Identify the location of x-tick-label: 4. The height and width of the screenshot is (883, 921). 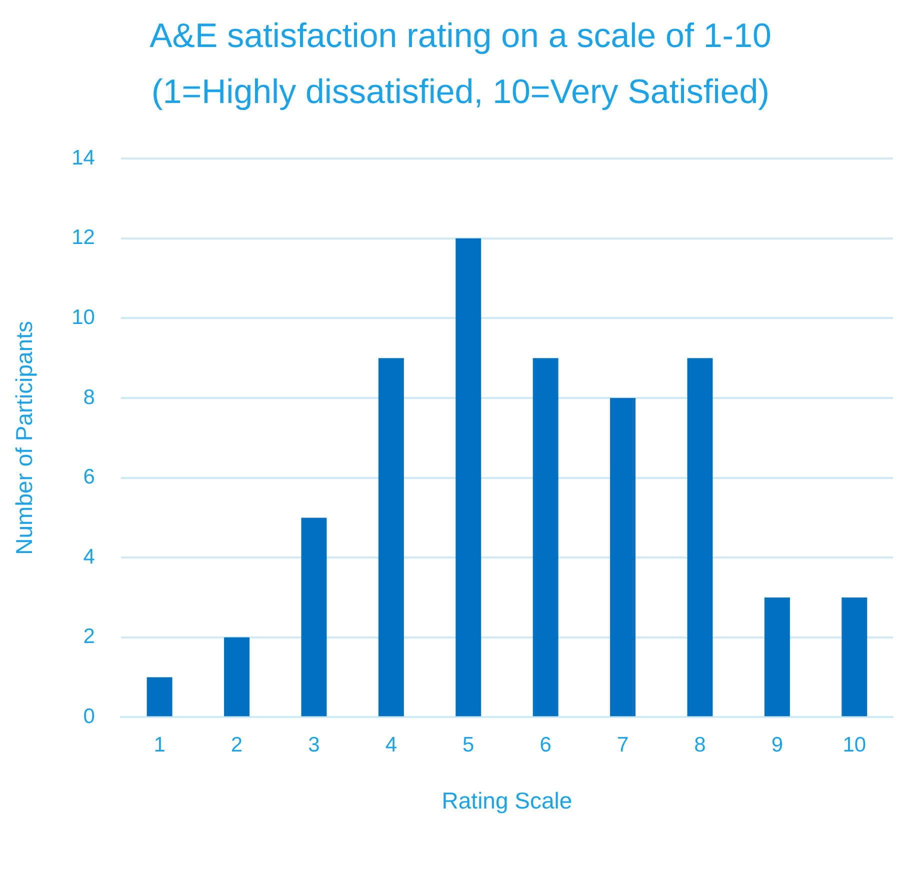
(391, 745).